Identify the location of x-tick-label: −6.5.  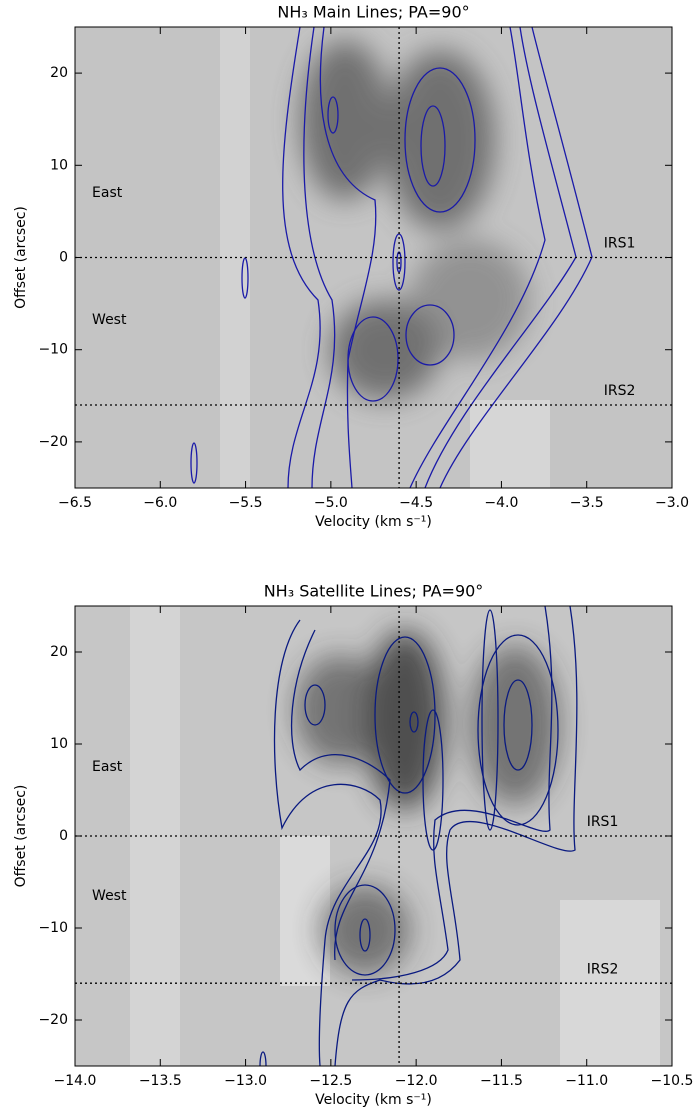
(75, 503).